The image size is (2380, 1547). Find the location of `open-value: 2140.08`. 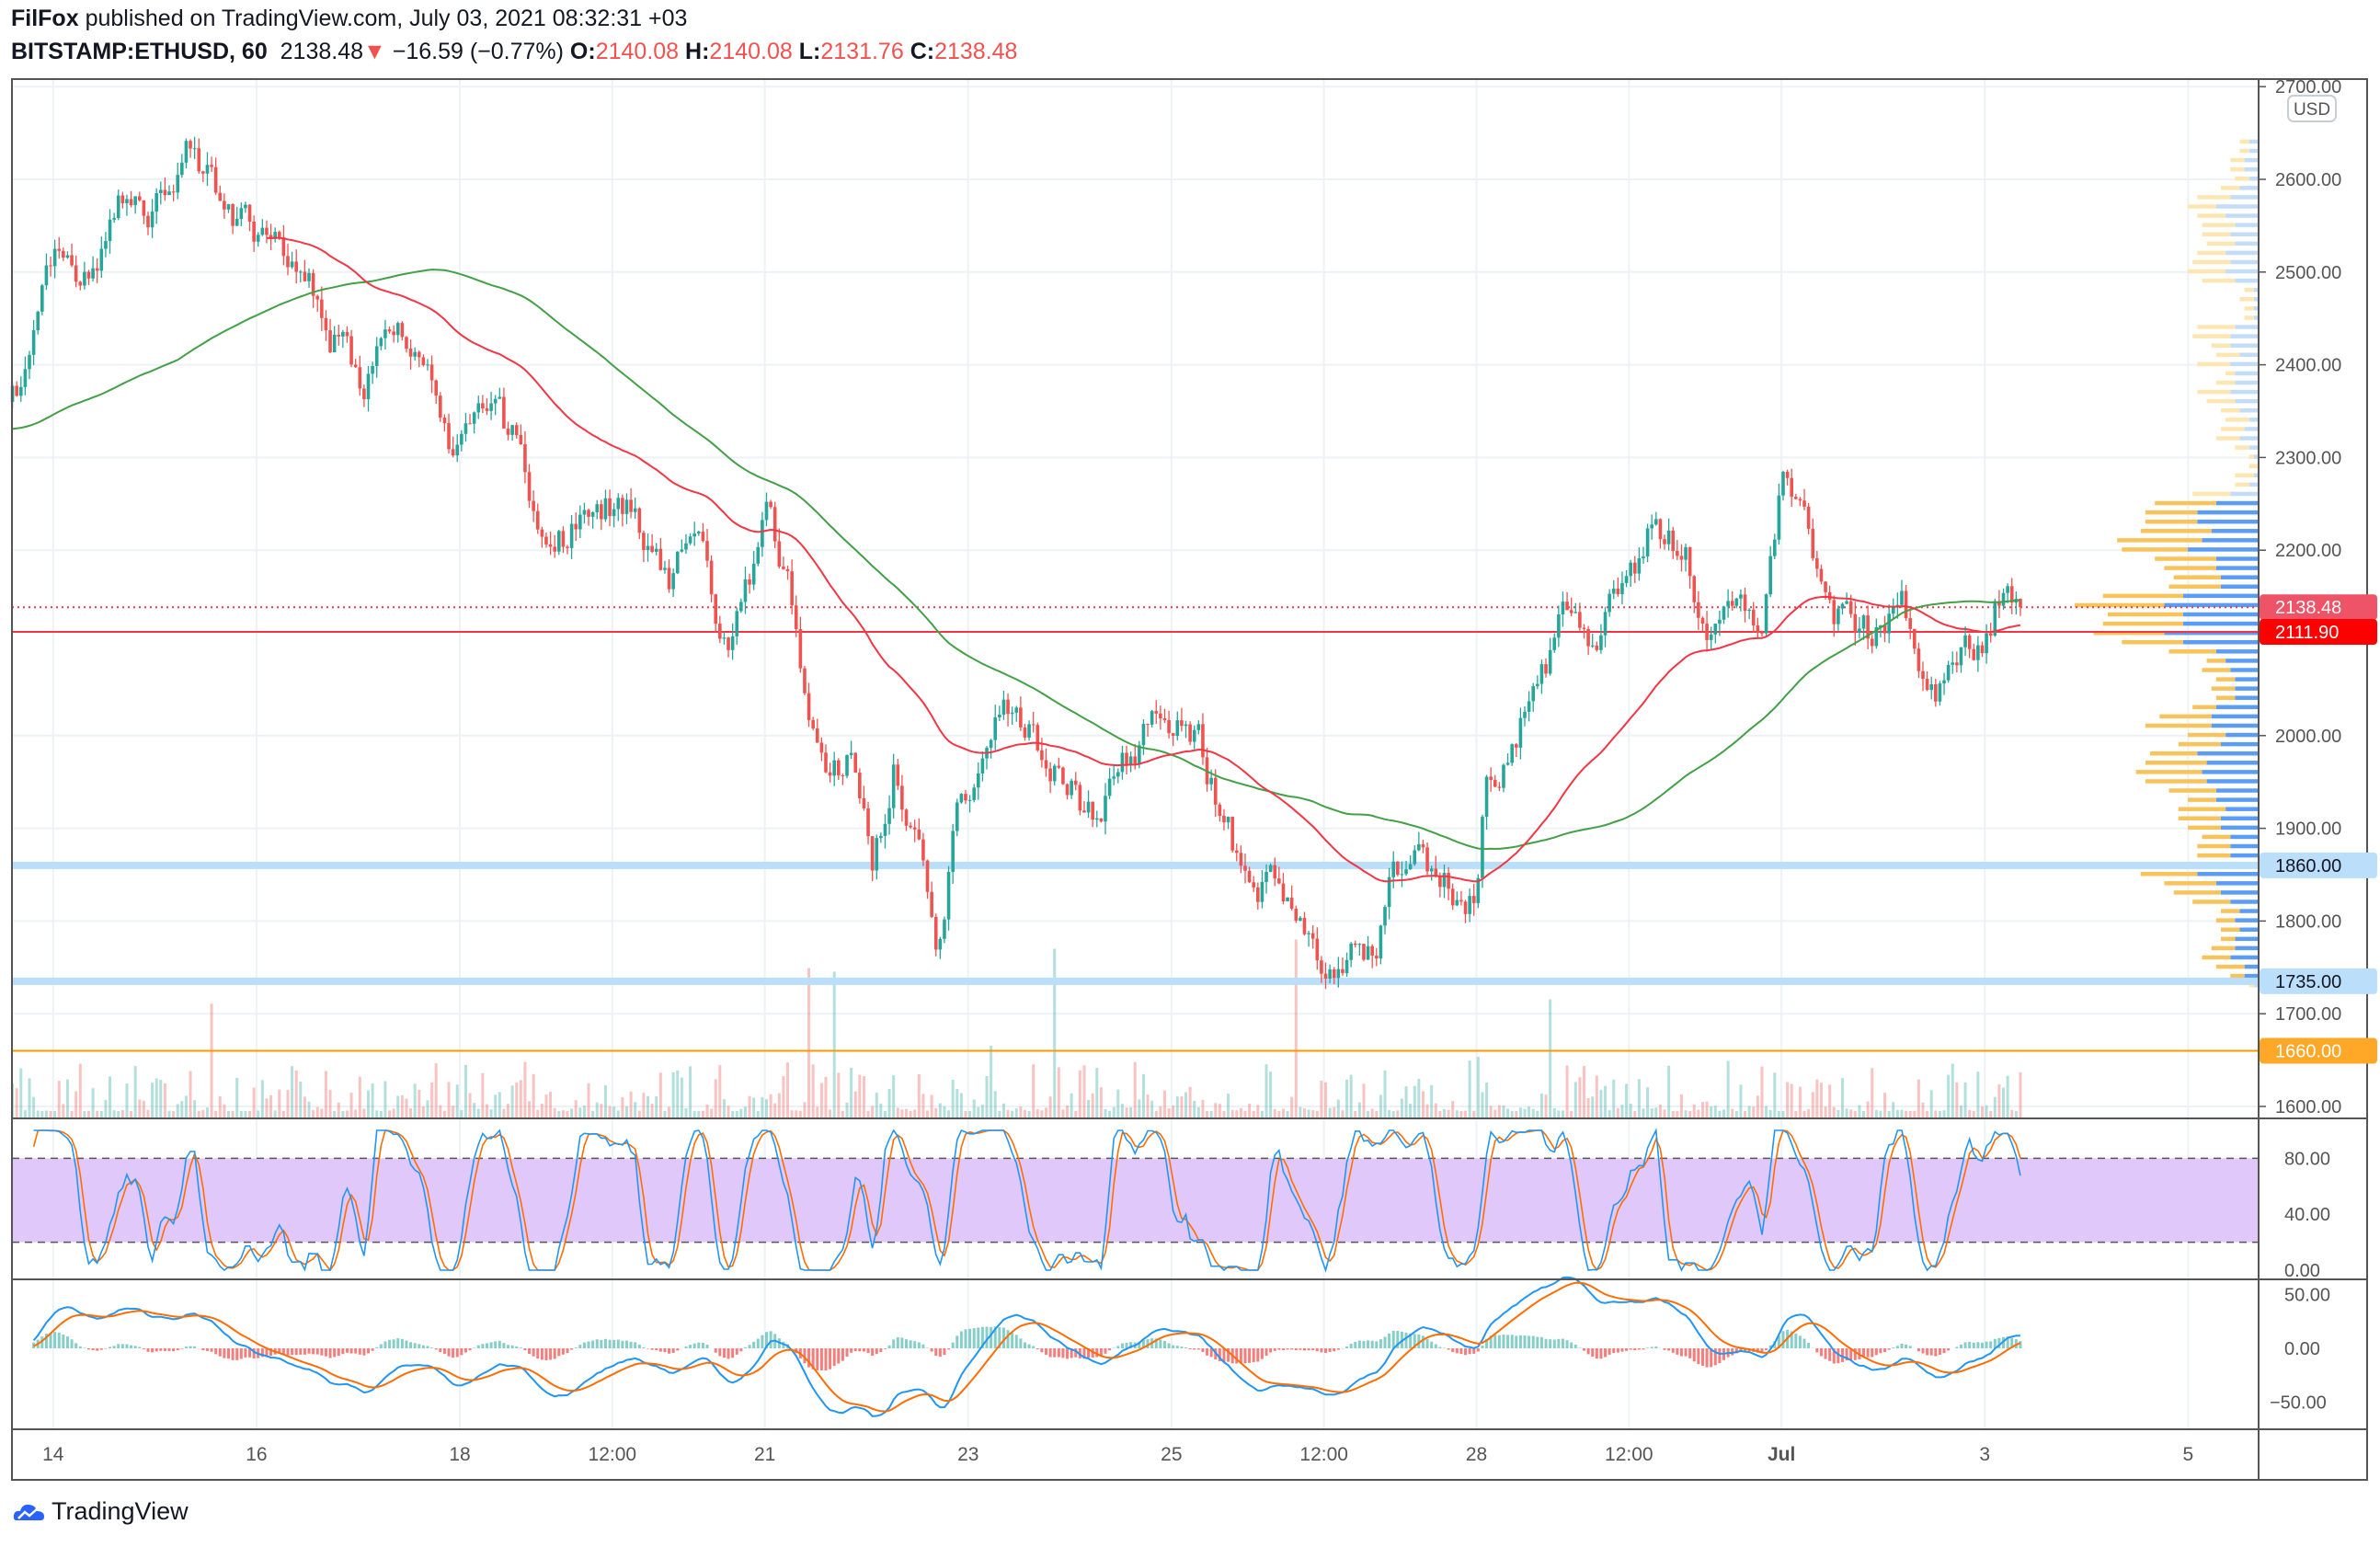

open-value: 2140.08 is located at coordinates (637, 51).